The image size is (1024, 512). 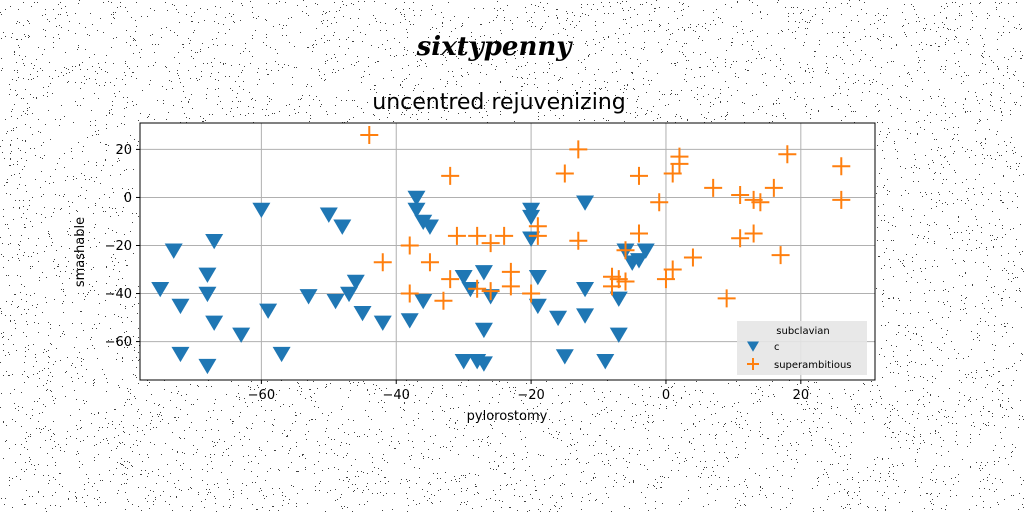 What do you see at coordinates (802, 331) in the screenshot?
I see `legend-title: subclavian` at bounding box center [802, 331].